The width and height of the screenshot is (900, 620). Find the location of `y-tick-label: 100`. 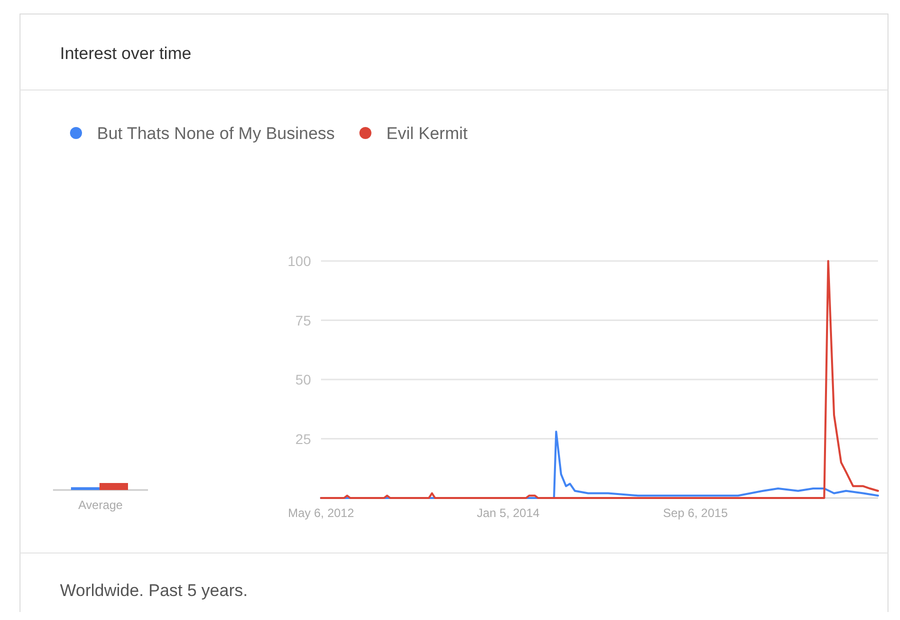

y-tick-label: 100 is located at coordinates (300, 261).